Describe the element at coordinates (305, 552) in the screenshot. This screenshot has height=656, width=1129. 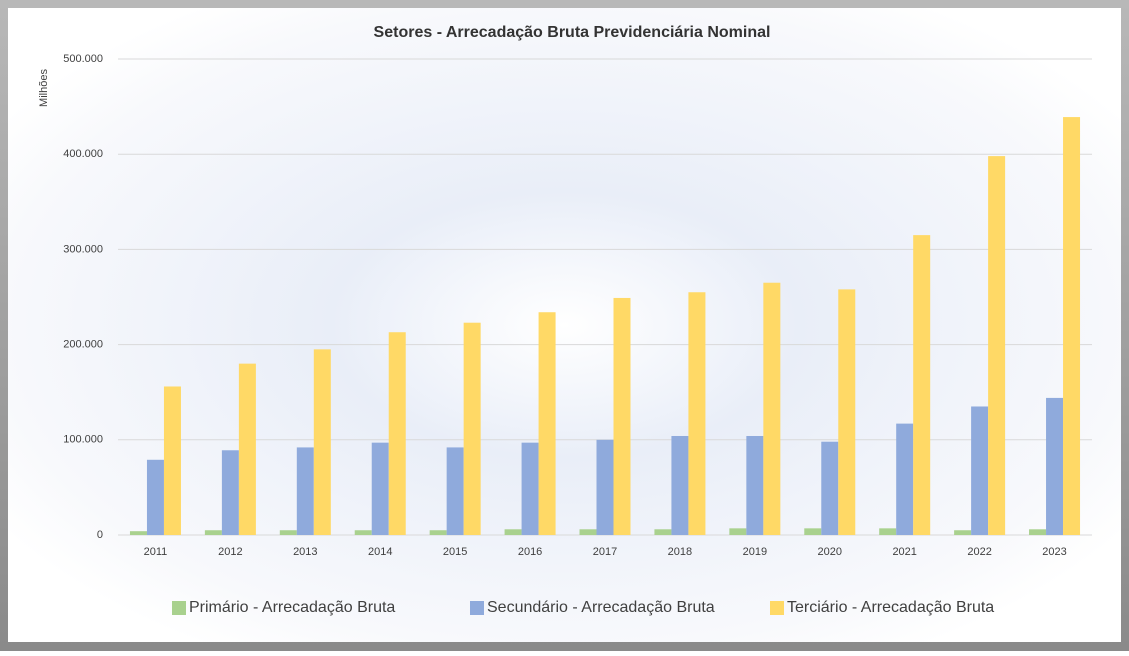
I see `x-tick-label: 2013` at that location.